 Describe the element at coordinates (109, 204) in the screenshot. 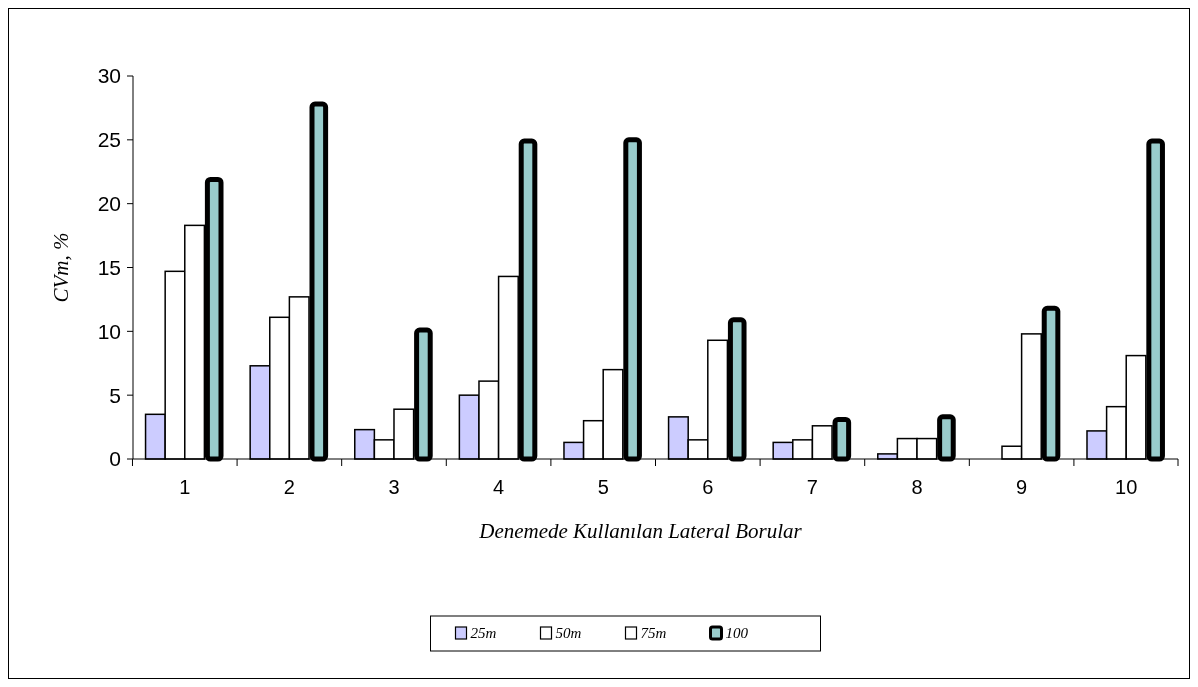

I see `y-tick-label: 20` at that location.